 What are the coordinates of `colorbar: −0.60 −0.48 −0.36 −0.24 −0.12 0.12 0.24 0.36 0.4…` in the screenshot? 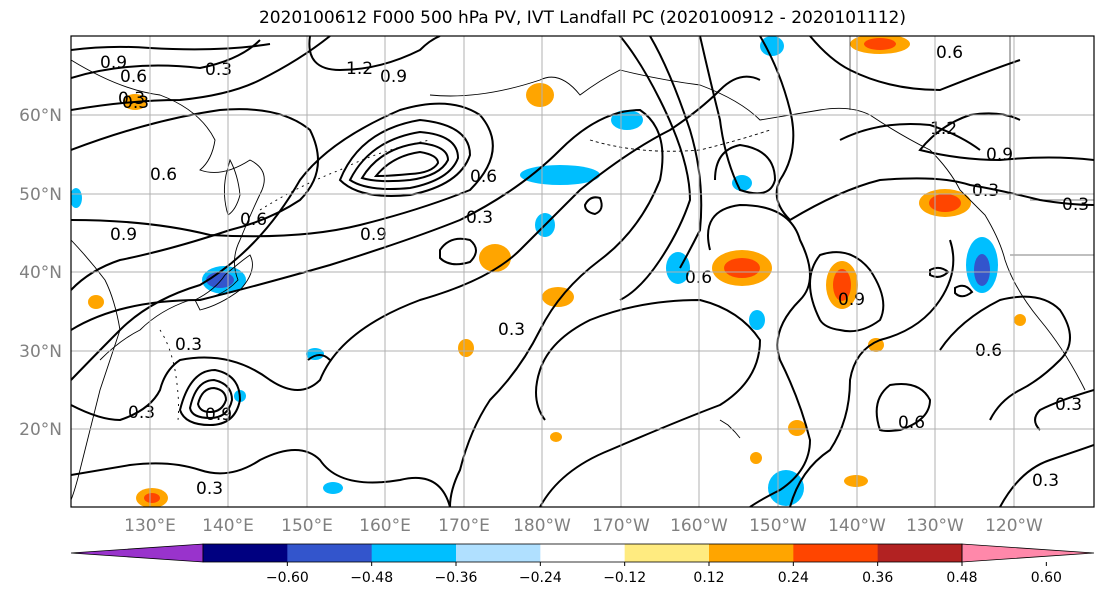 It's located at (582, 564).